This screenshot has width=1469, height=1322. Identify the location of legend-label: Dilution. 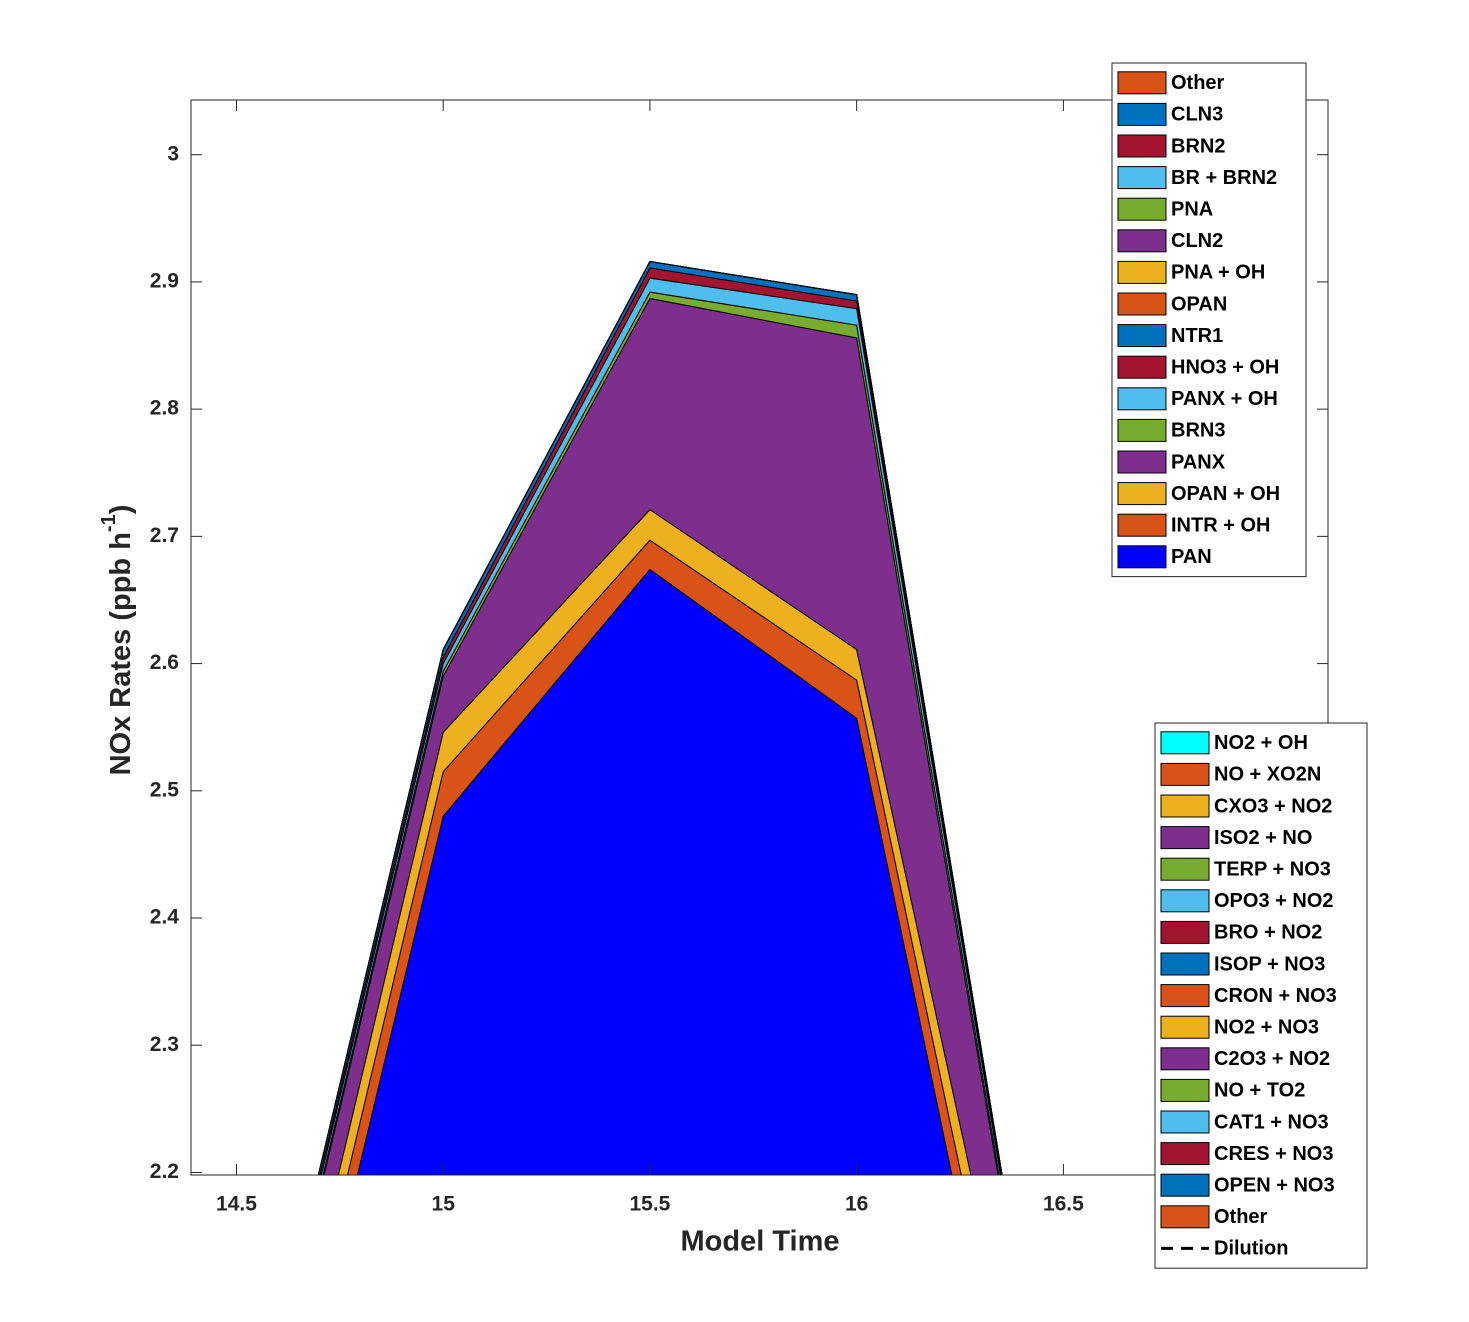
(1251, 1249).